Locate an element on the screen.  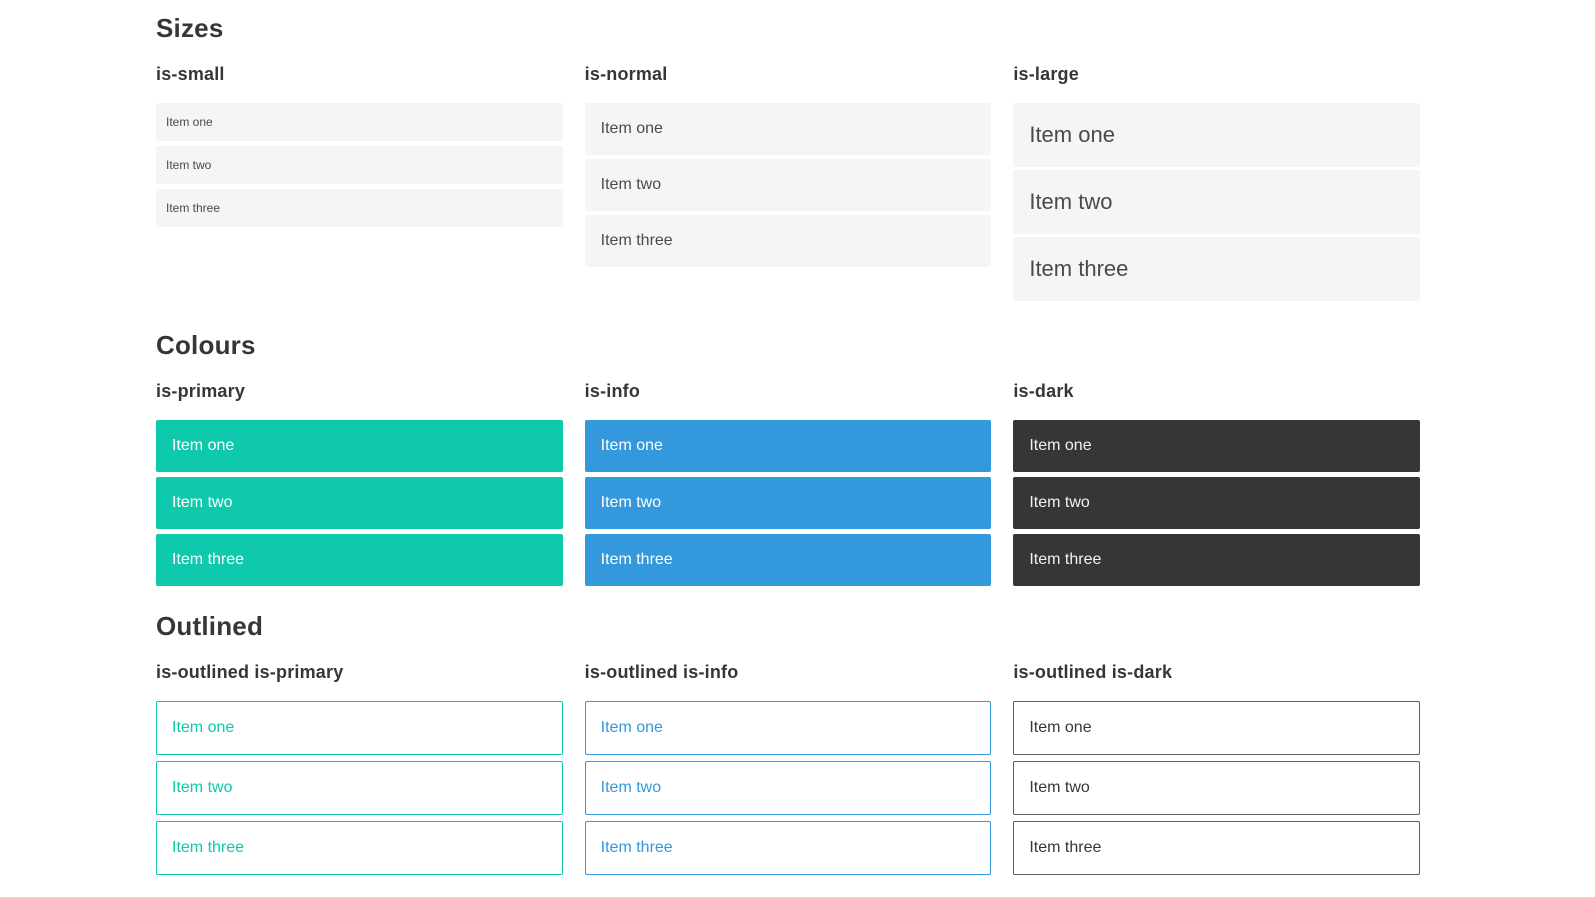
list-normal: Item one Item two Item three is located at coordinates (788, 185).